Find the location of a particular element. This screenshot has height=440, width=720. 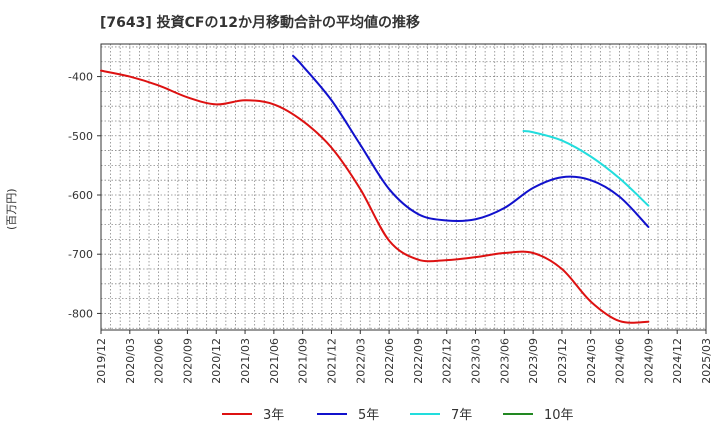

x-tick-label: 2023/03 is located at coordinates (476, 361).